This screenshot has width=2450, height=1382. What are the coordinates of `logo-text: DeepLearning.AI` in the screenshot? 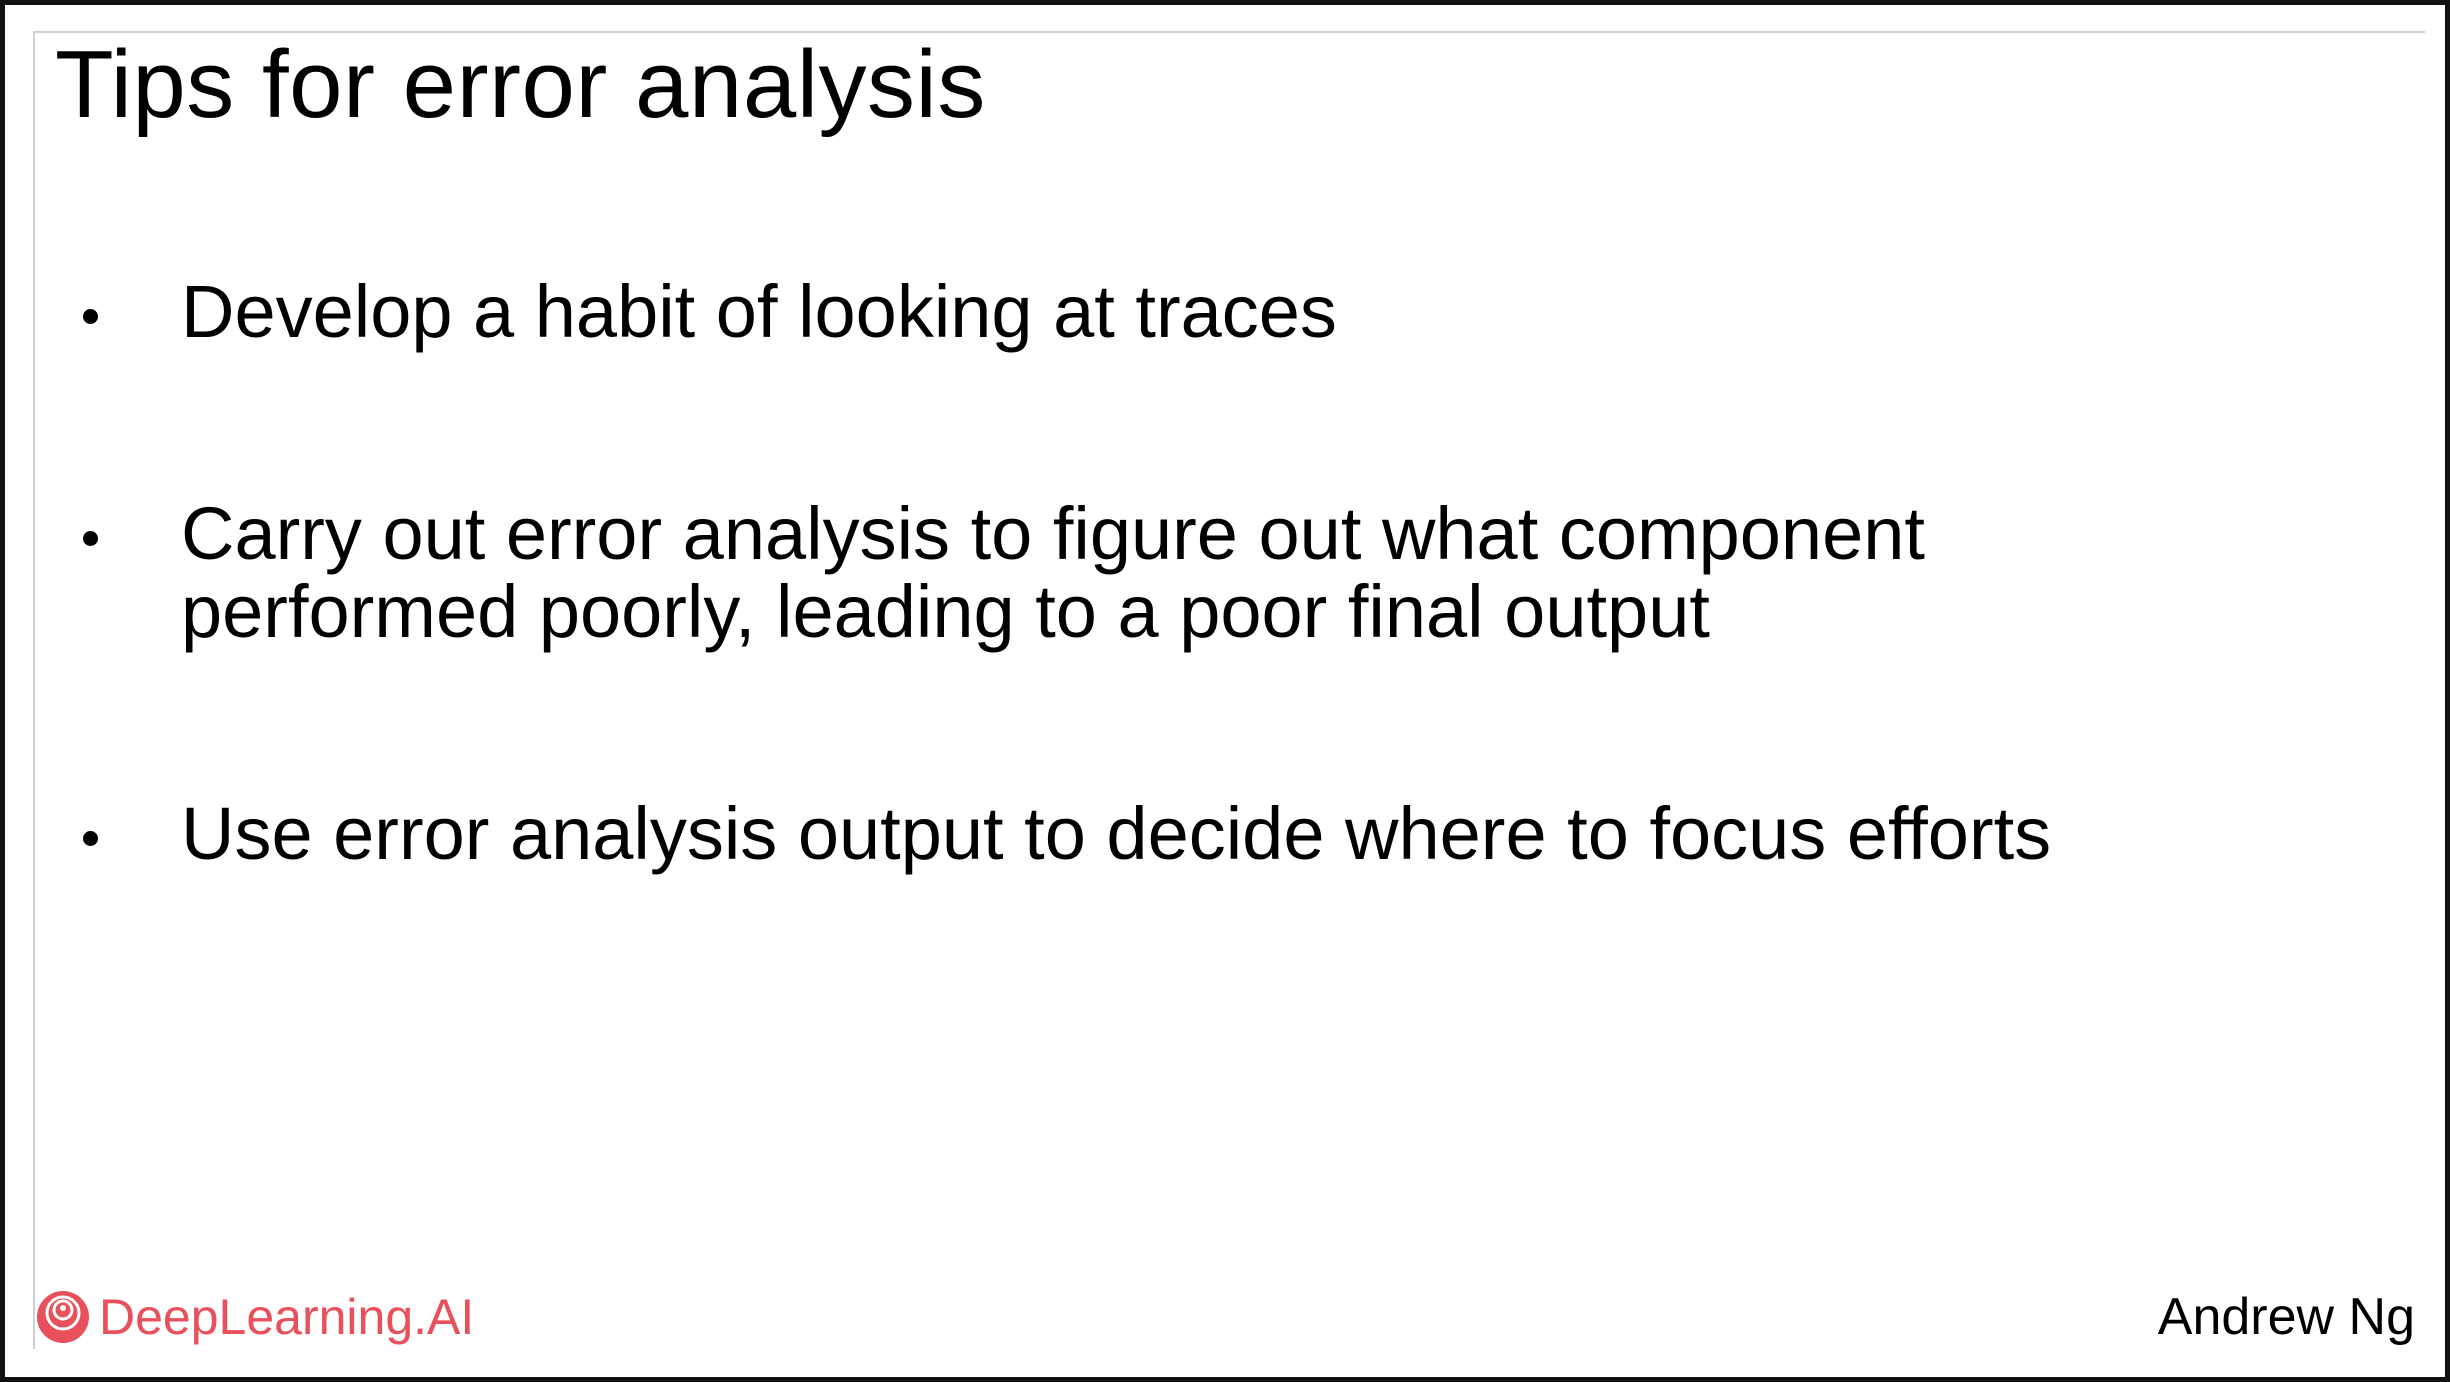 It's located at (287, 1317).